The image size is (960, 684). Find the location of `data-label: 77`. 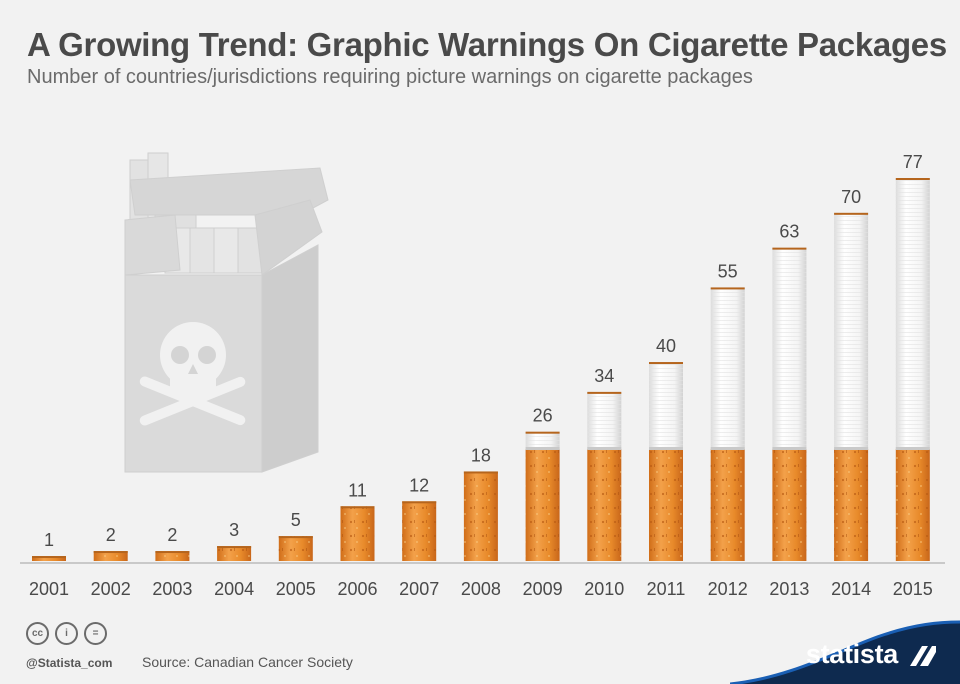

data-label: 77 is located at coordinates (913, 162).